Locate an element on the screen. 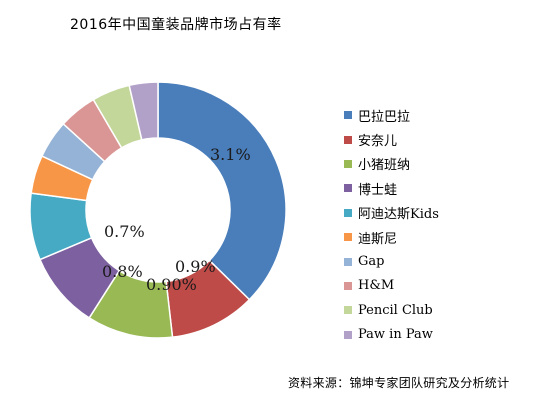 The width and height of the screenshot is (557, 401). legend-item: 阿迪达斯Kids is located at coordinates (391, 213).